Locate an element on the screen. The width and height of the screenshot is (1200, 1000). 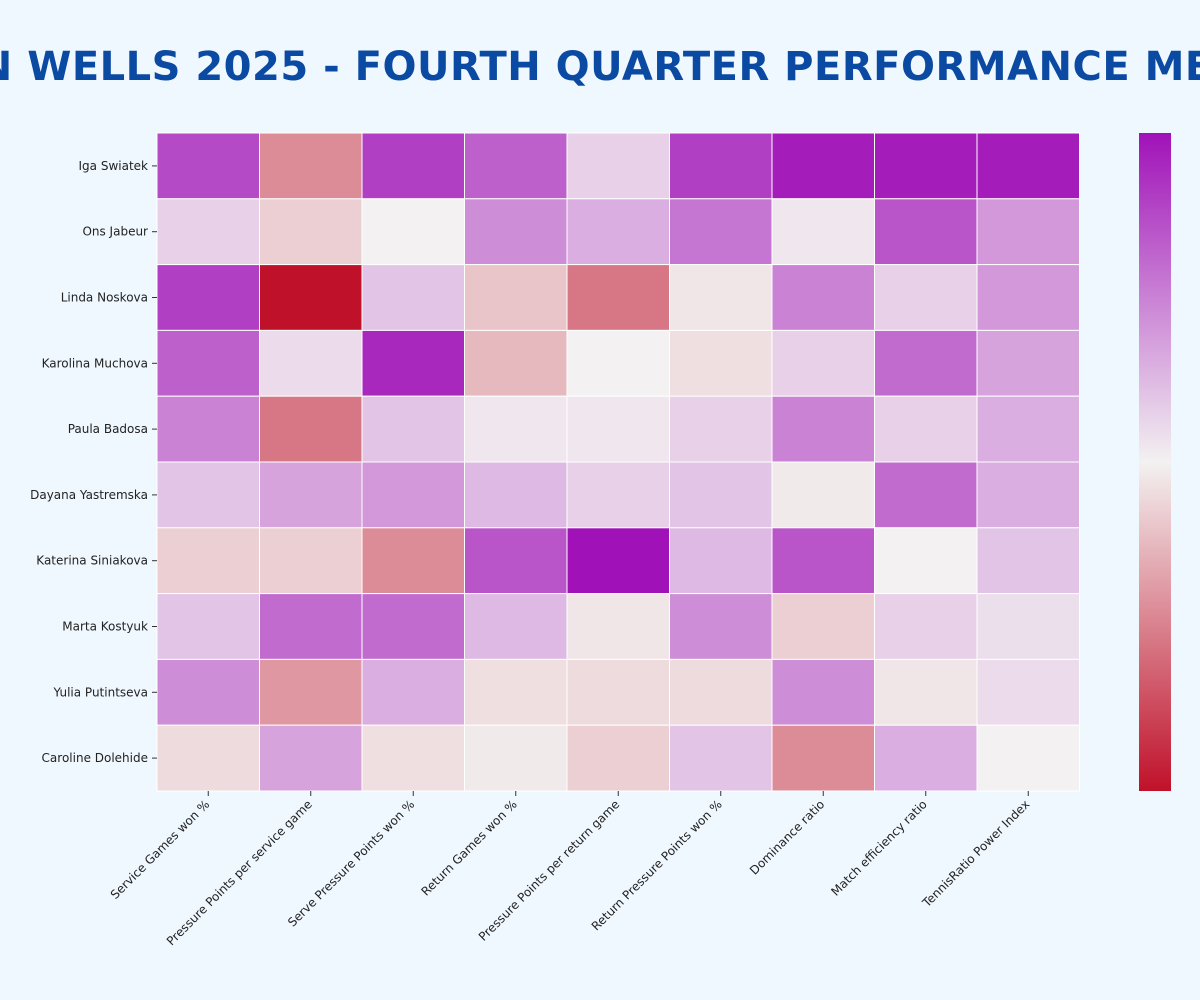
row-label: Yulia Putintseva is located at coordinates (100, 692).